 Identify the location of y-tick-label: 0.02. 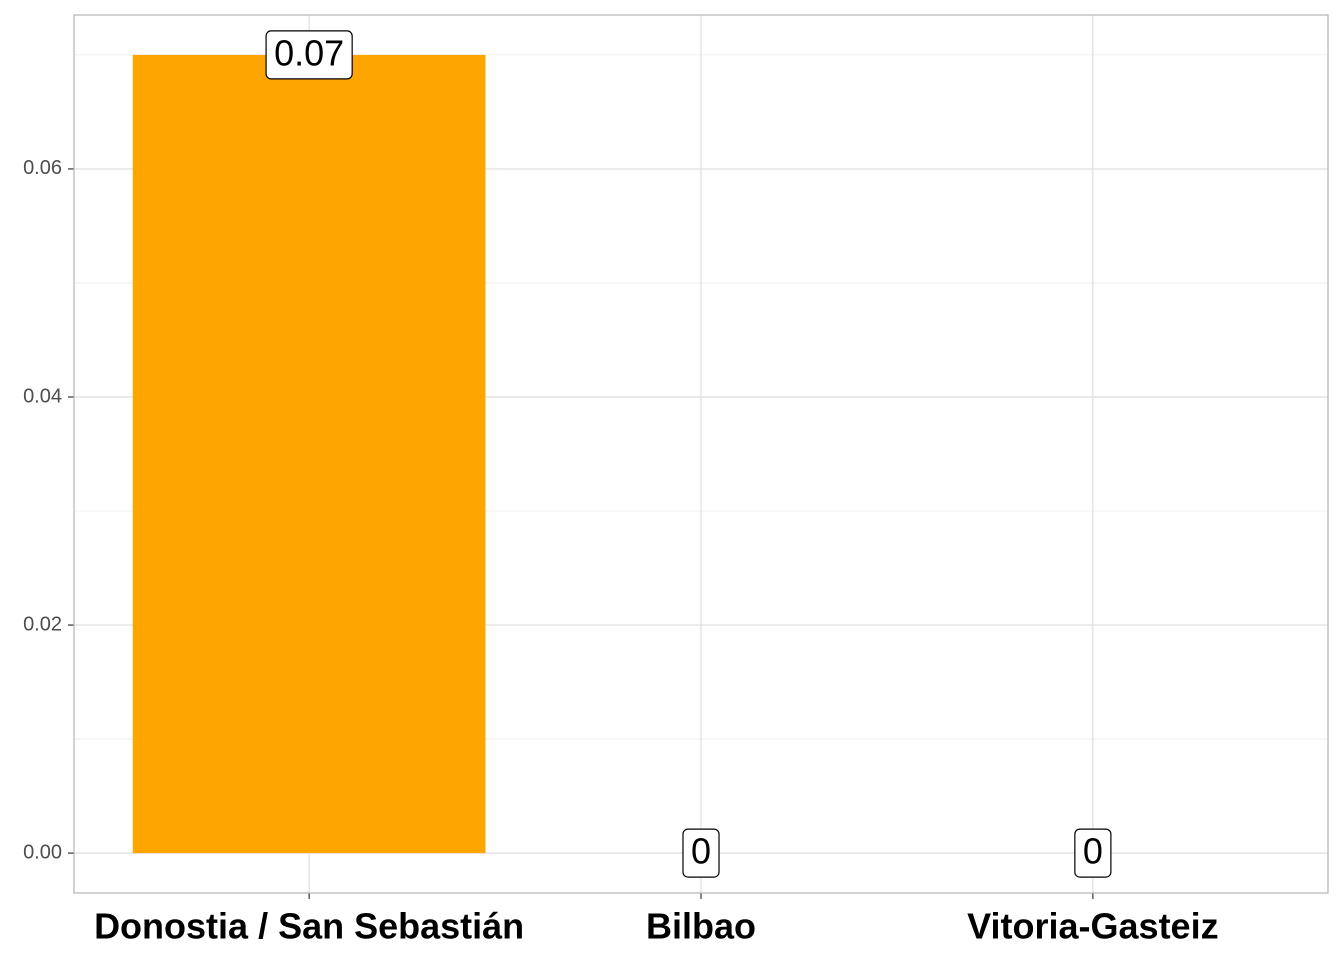
(42, 624).